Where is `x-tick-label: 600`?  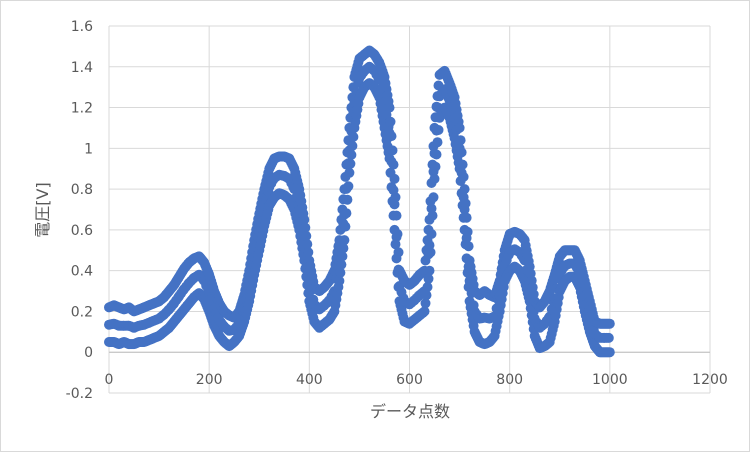
x-tick-label: 600 is located at coordinates (409, 380).